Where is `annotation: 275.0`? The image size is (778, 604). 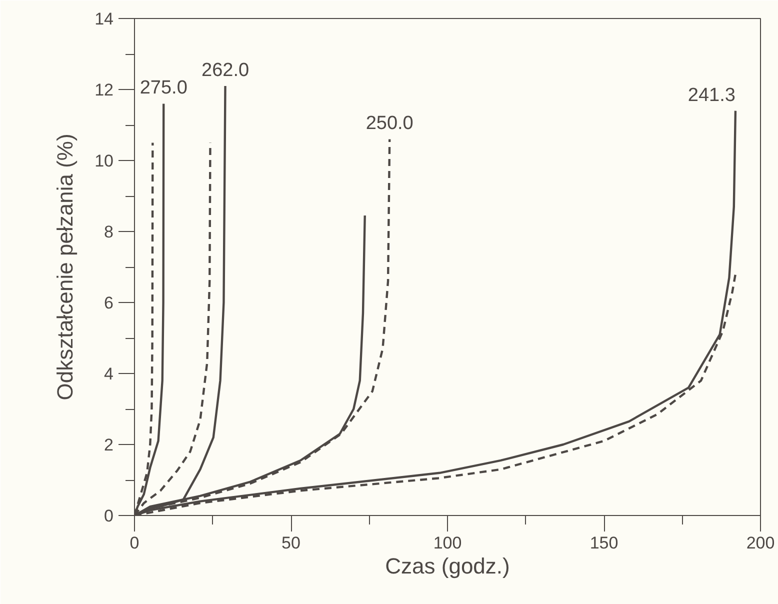 annotation: 275.0 is located at coordinates (164, 88).